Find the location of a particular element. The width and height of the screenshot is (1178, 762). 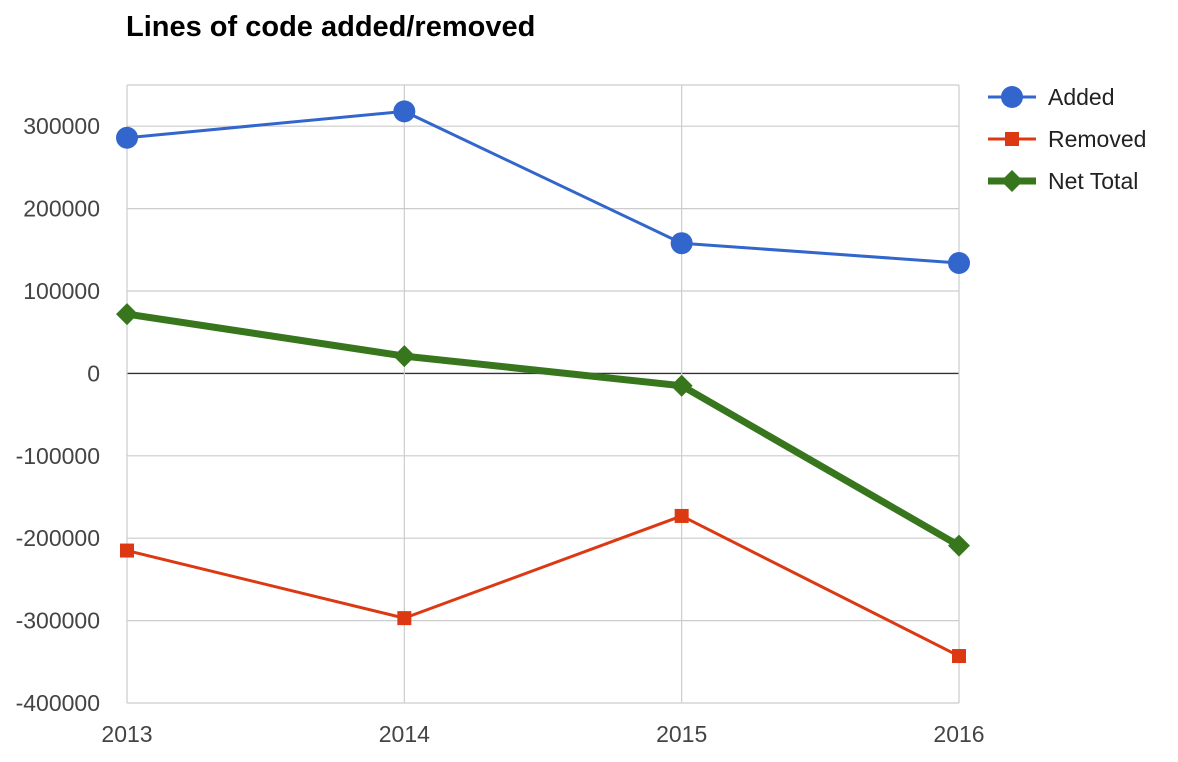

legend: Added Removed Net Total is located at coordinates (1067, 139).